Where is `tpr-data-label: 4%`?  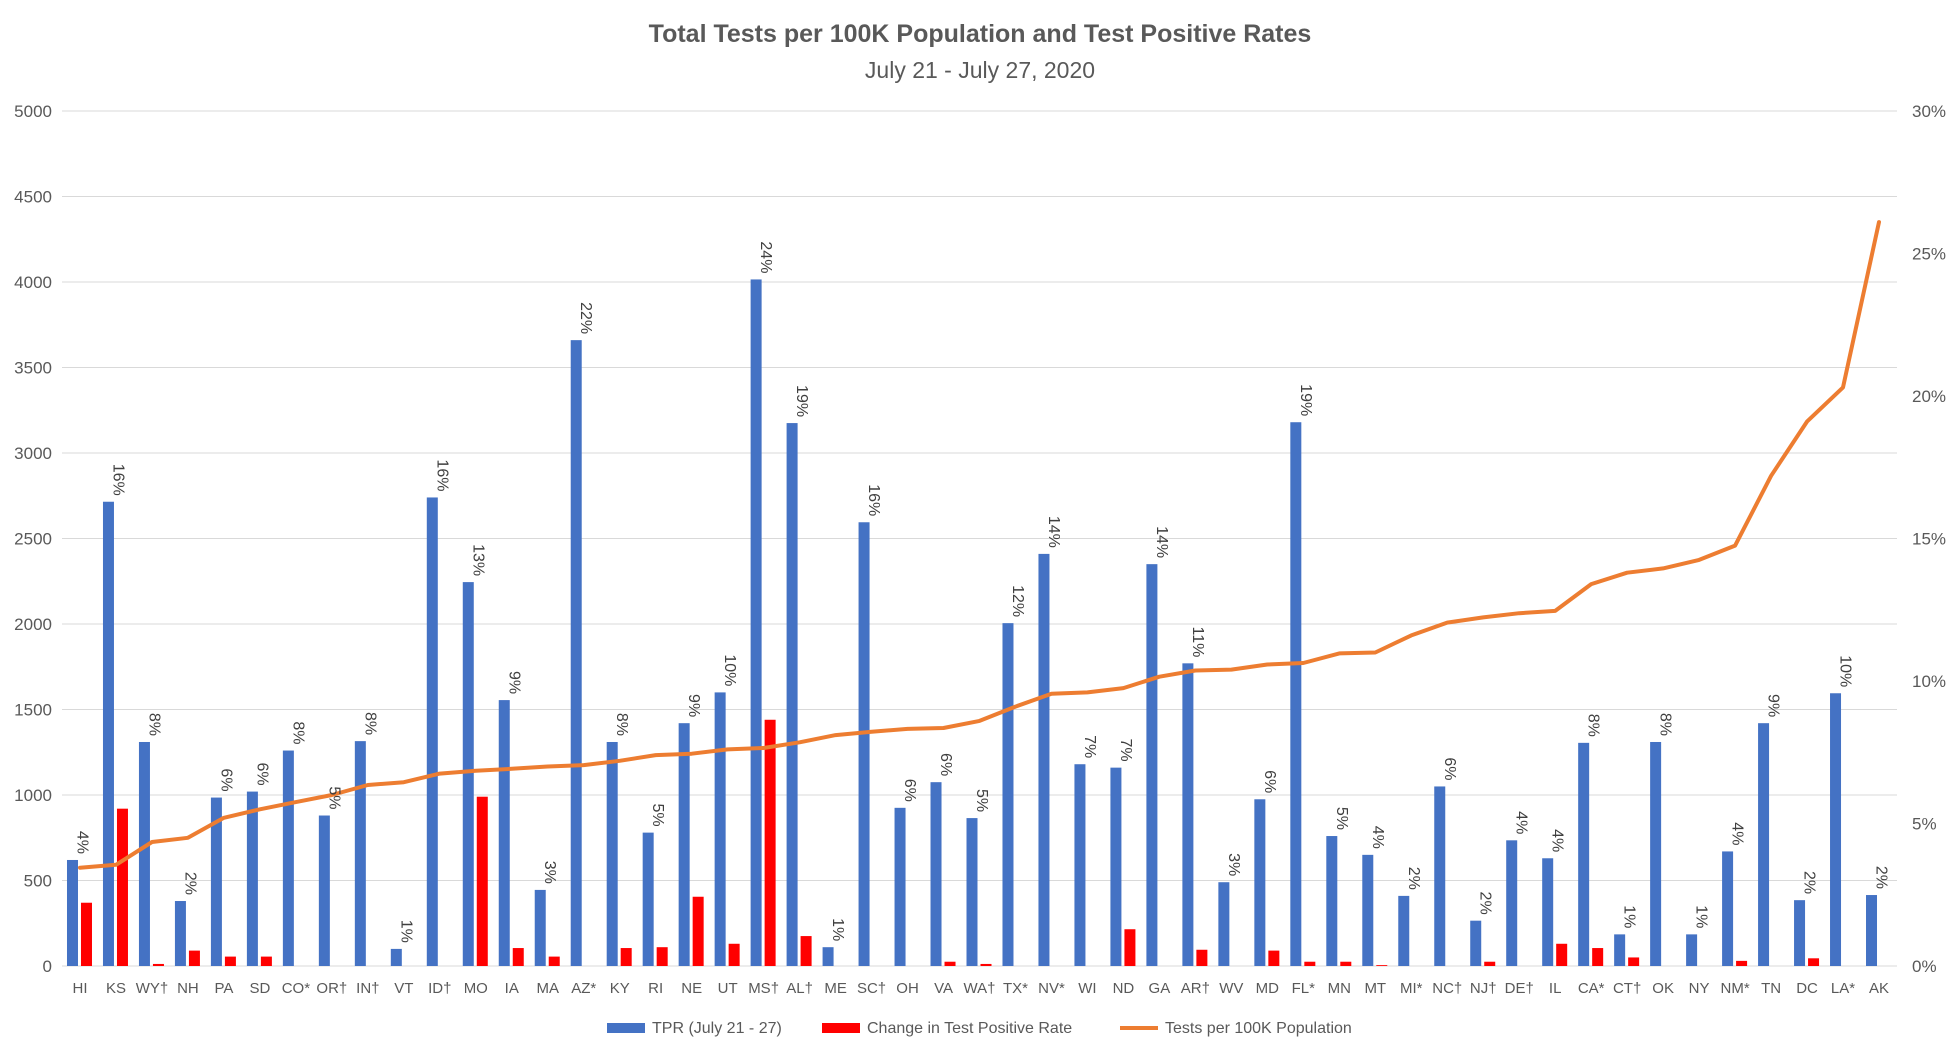
tpr-data-label: 4% is located at coordinates (1737, 833).